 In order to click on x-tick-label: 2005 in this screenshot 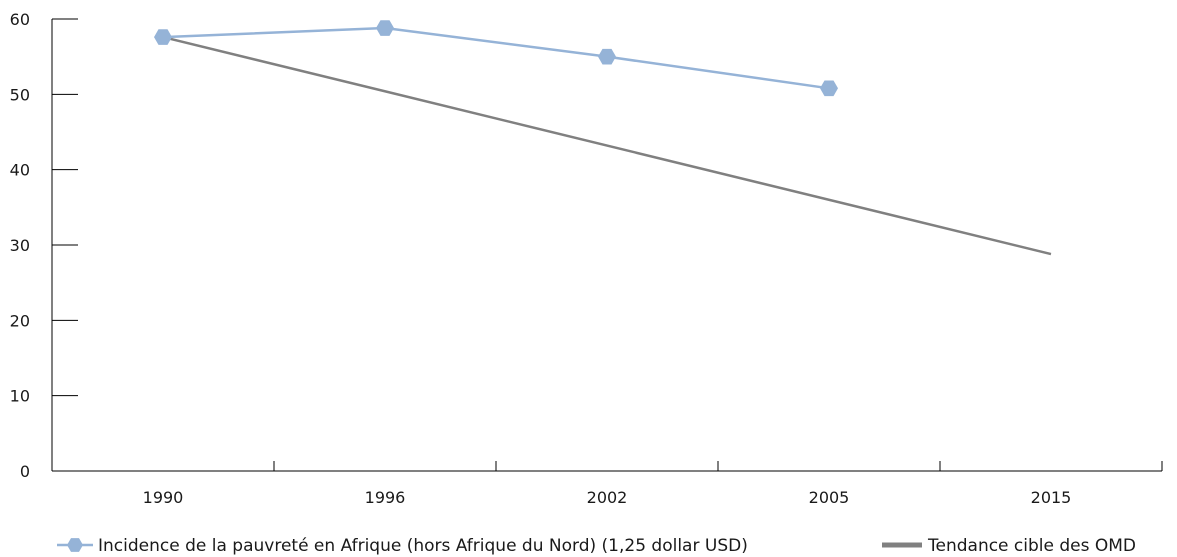, I will do `click(829, 497)`.